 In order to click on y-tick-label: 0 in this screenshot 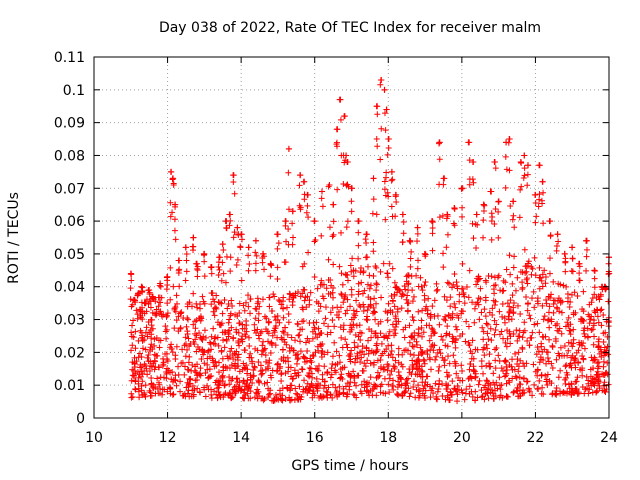, I will do `click(80, 419)`.